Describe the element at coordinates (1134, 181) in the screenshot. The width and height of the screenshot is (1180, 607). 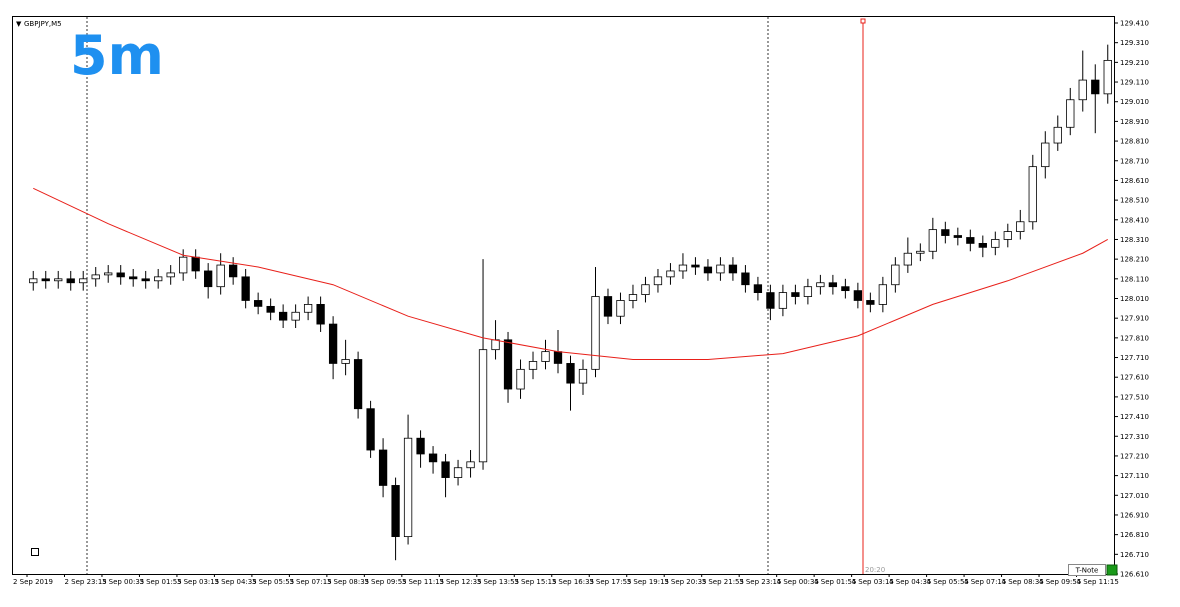
I see `y-tick-label: 128.610` at that location.